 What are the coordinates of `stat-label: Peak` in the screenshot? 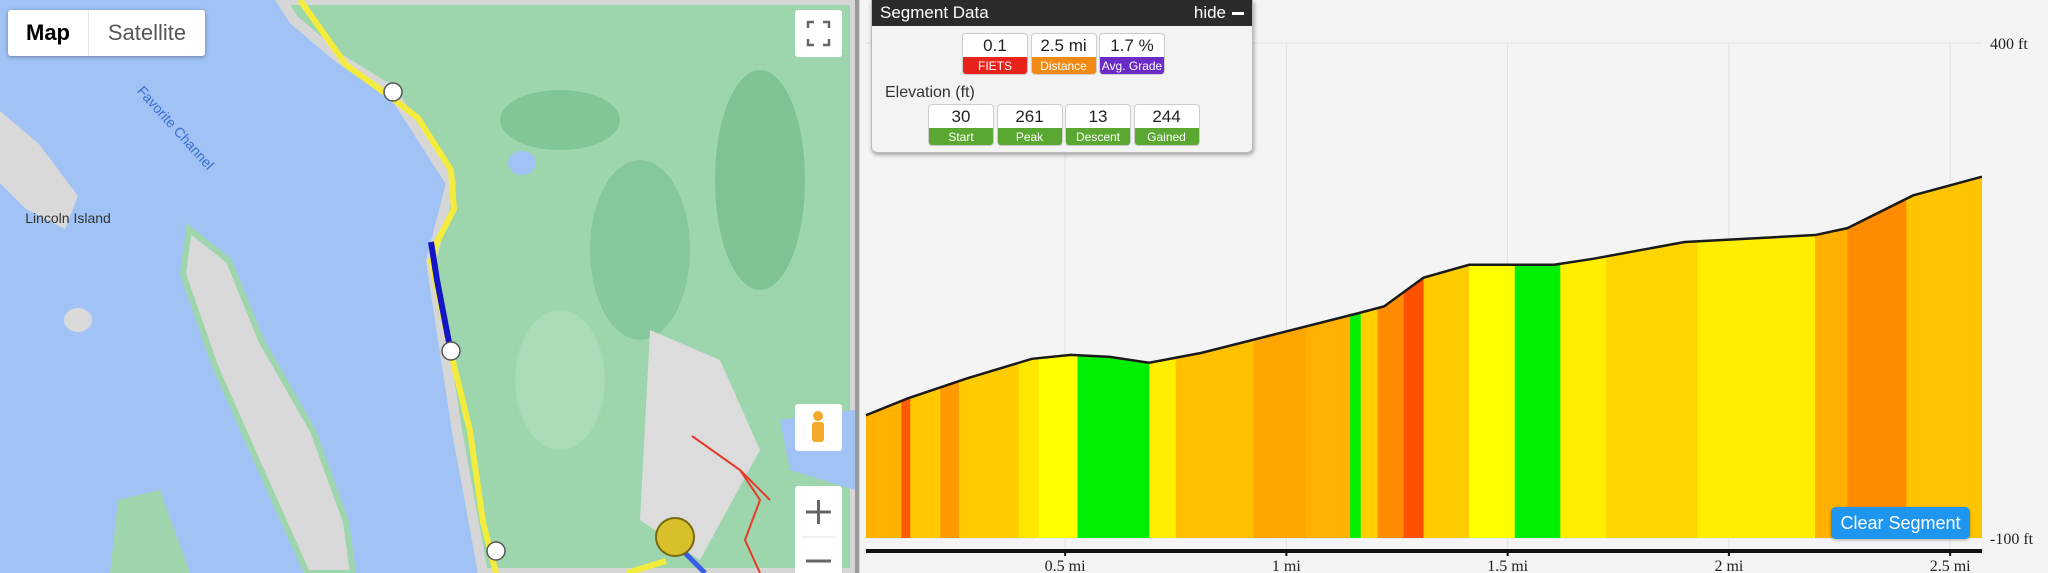 It's located at (1029, 136).